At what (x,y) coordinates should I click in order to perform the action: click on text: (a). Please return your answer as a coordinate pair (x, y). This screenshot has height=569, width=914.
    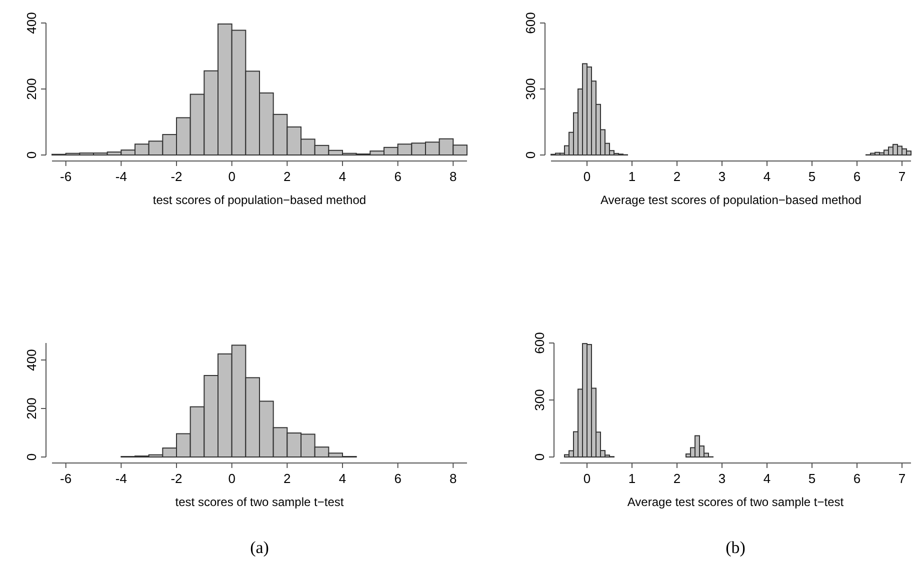
    Looking at the image, I should click on (259, 547).